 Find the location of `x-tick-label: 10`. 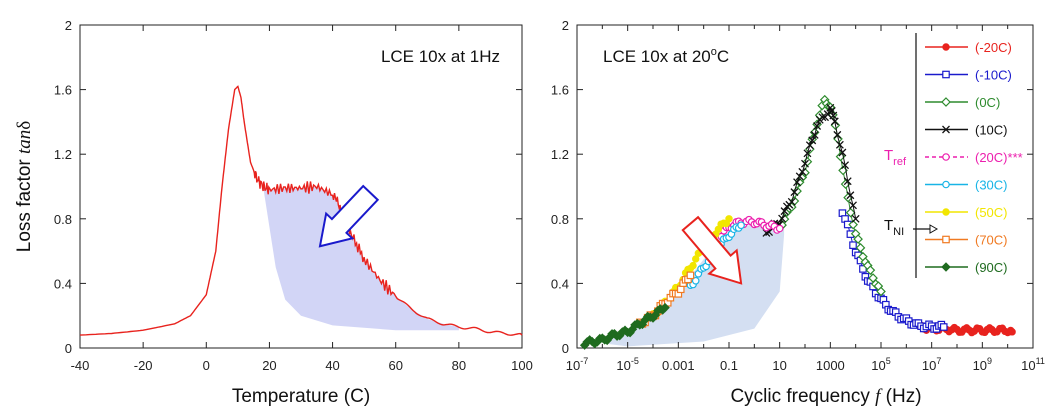

x-tick-label: 10 is located at coordinates (779, 365).